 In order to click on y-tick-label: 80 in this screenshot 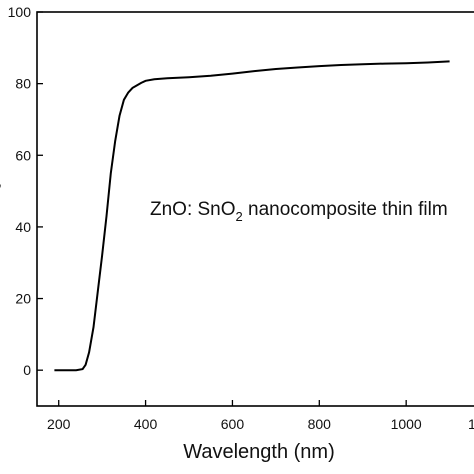, I will do `click(23, 84)`.